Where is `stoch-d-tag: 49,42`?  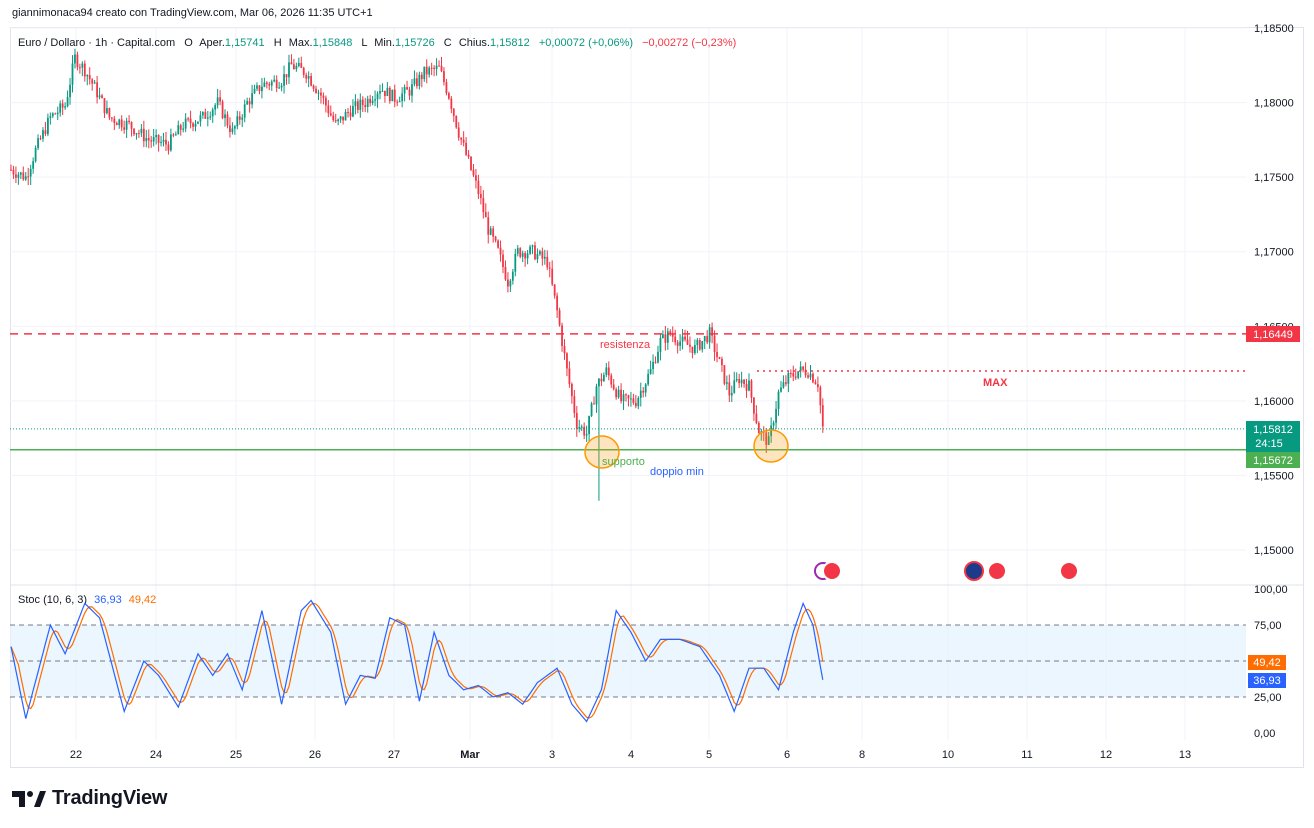
stoch-d-tag: 49,42 is located at coordinates (1267, 662).